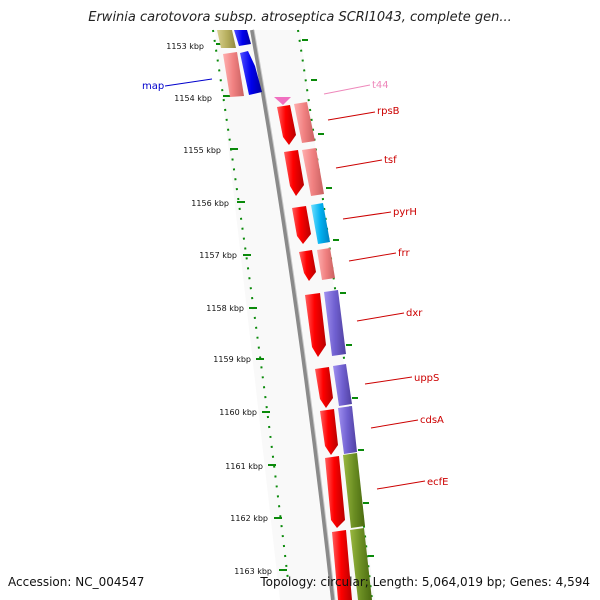  I want to click on gene-label-tsf: tsf, so click(390, 160).